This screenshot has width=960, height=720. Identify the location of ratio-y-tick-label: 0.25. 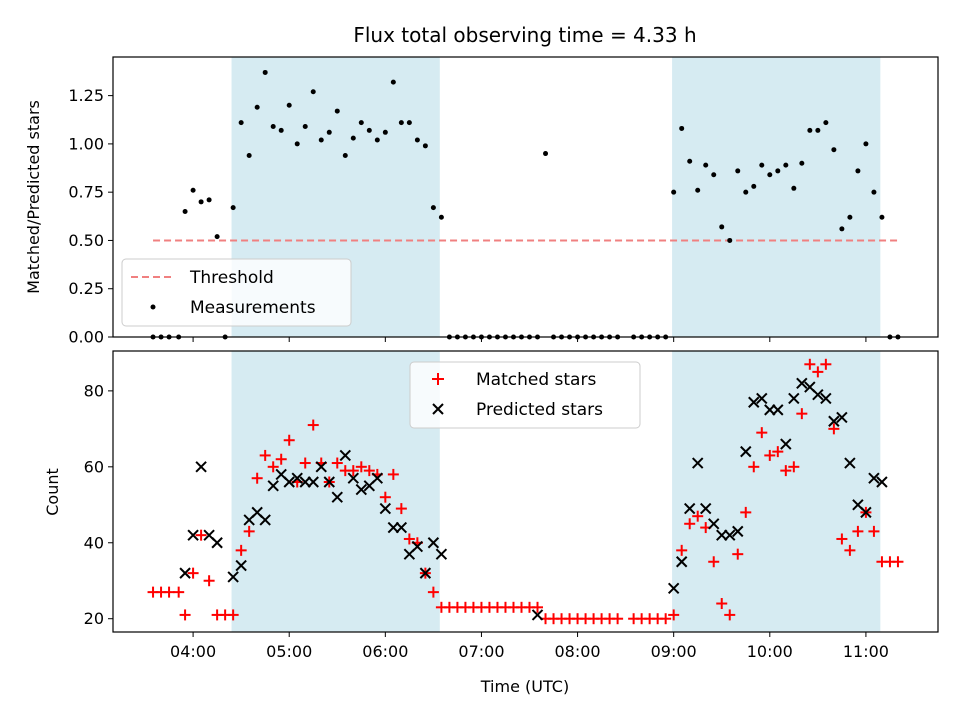
(86, 288).